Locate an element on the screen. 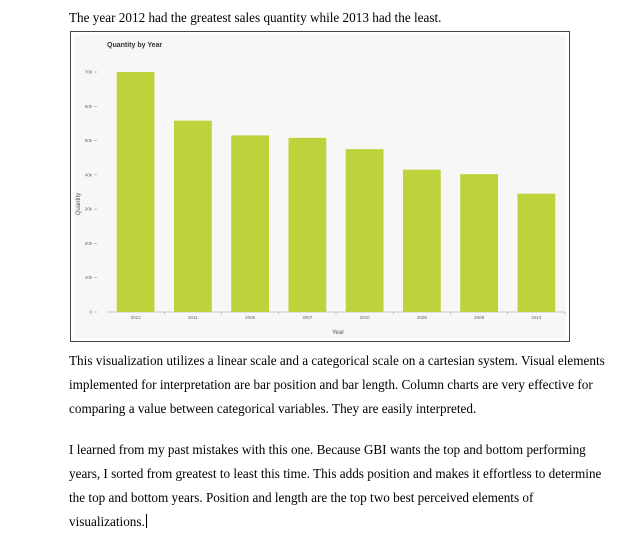  y-axis-title: Quantity is located at coordinates (79, 204).